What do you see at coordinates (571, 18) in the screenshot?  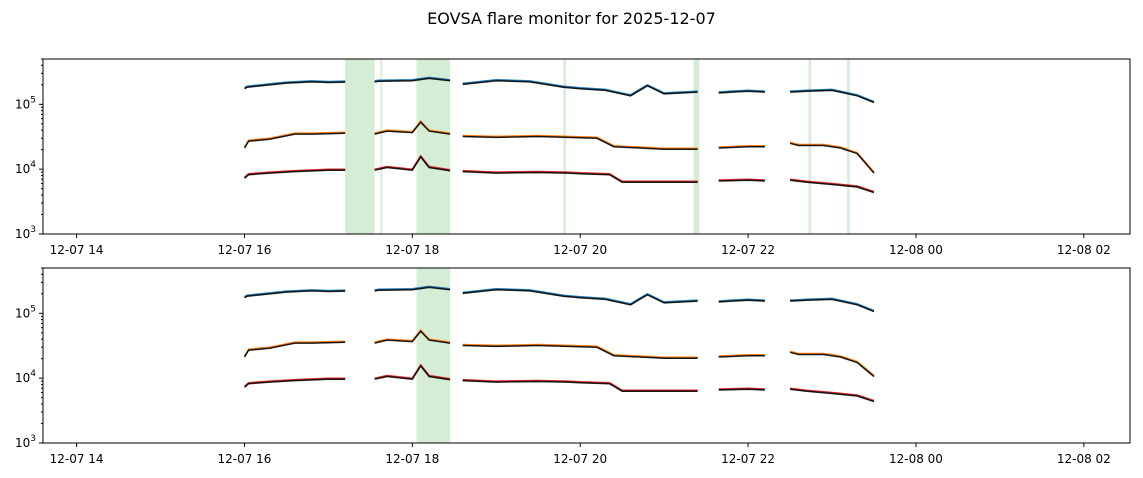 I see `chart-title: EOVSA flare monitor for 2025-12-07` at bounding box center [571, 18].